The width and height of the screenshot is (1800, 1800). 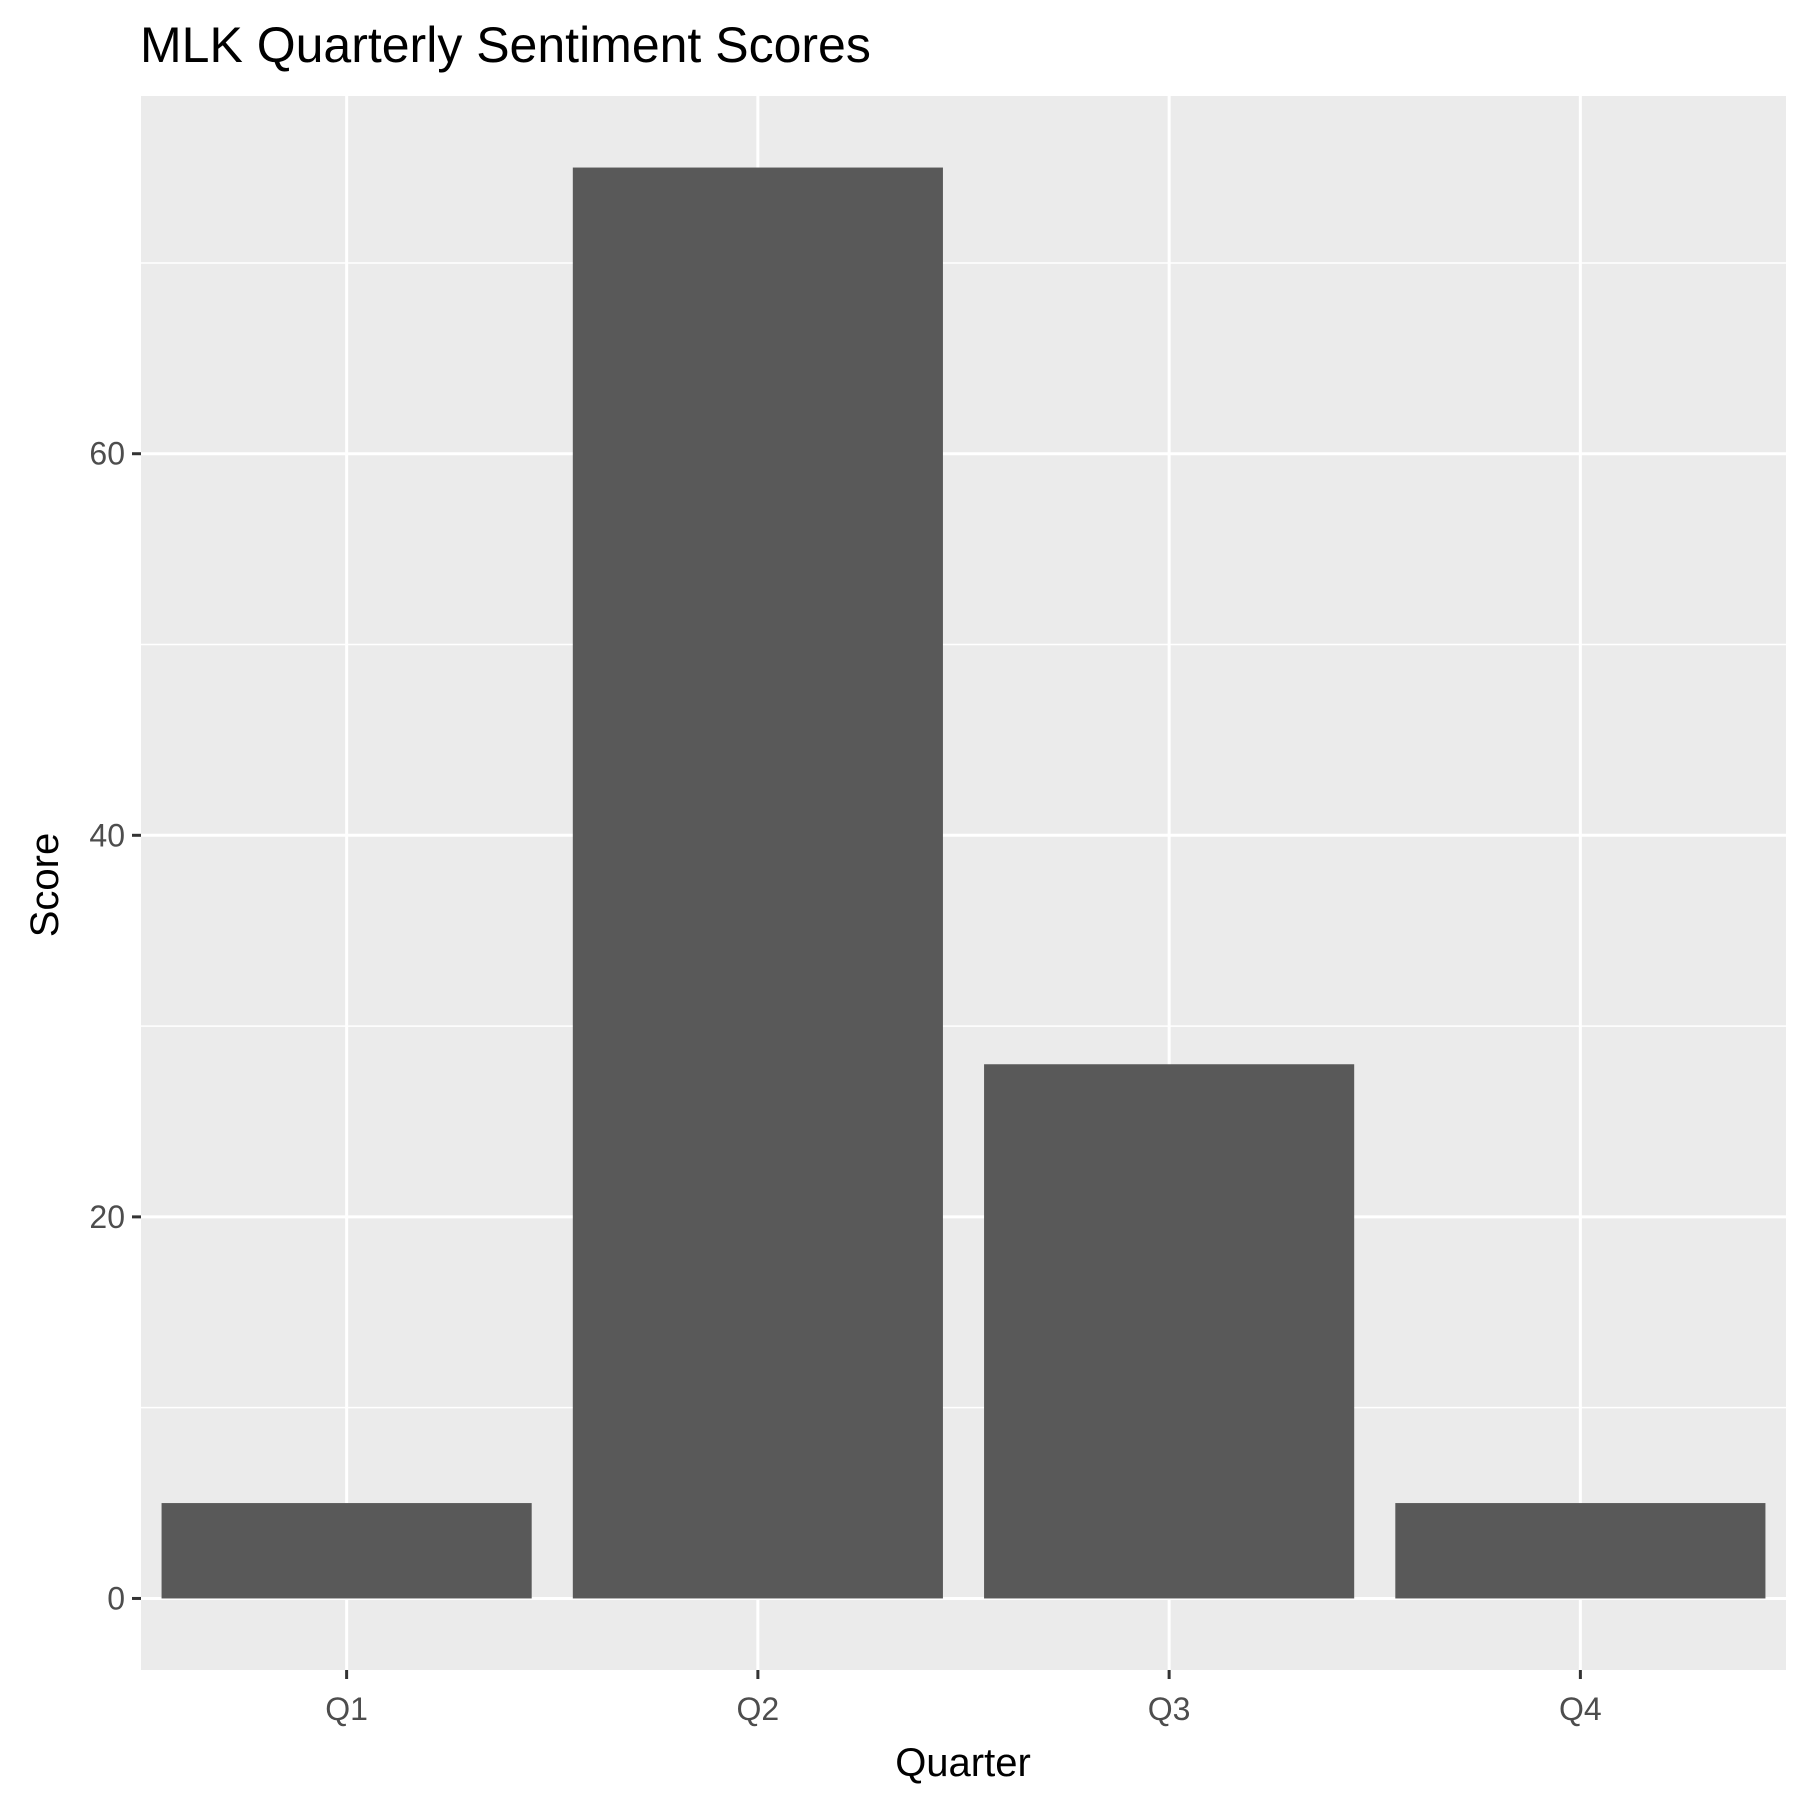 I want to click on bar-q1, so click(x=346, y=1551).